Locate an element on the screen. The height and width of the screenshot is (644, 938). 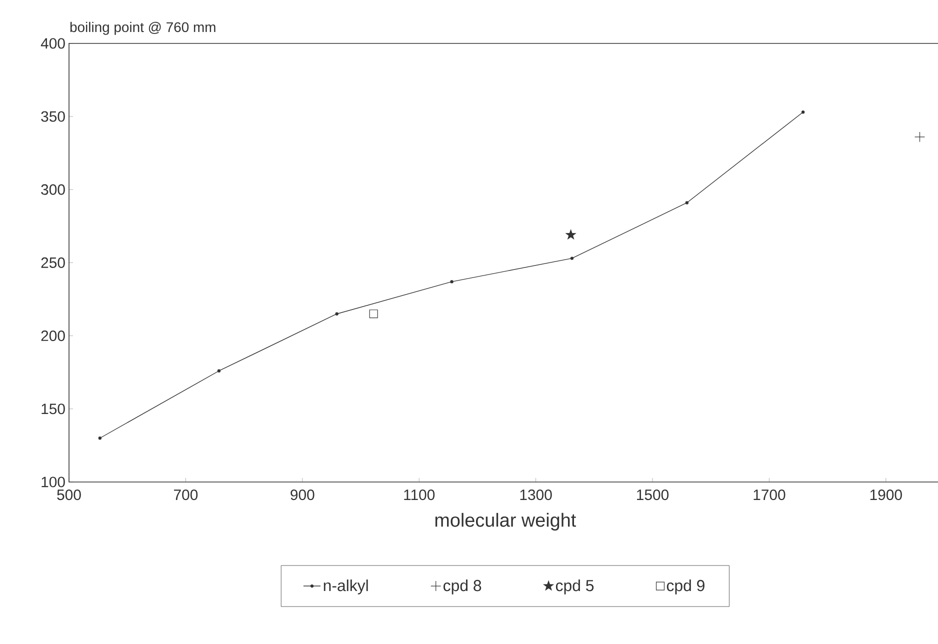
x-tick-label: 900 is located at coordinates (302, 495).